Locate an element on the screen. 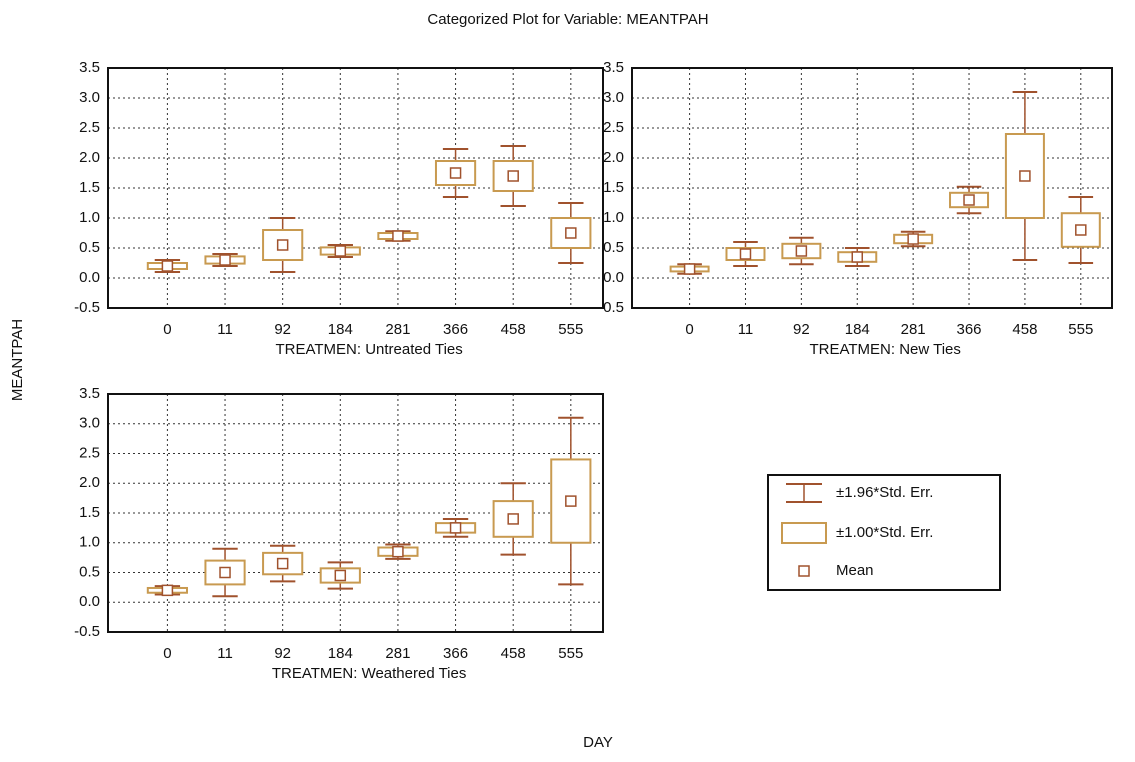 The width and height of the screenshot is (1135, 762). legend-mean-swatch is located at coordinates (804, 571).